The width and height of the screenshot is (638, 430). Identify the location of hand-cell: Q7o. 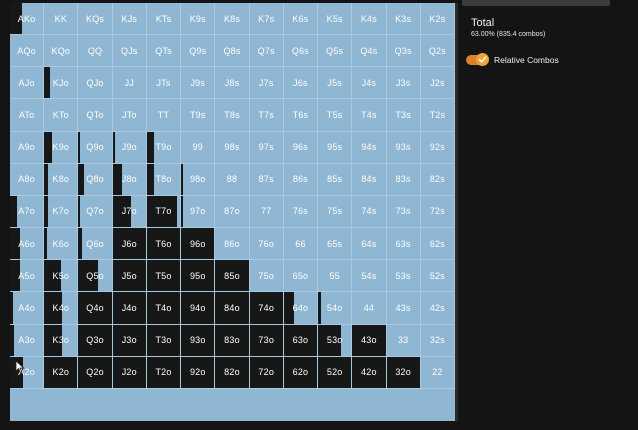
(95, 212).